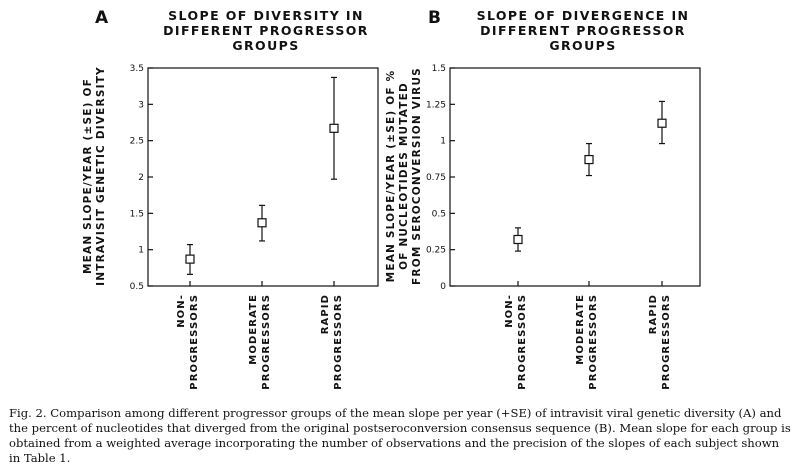  I want to click on y-axis-label-line: MEAN SLOPE/YEAR (±SE) OF, so click(88, 176).